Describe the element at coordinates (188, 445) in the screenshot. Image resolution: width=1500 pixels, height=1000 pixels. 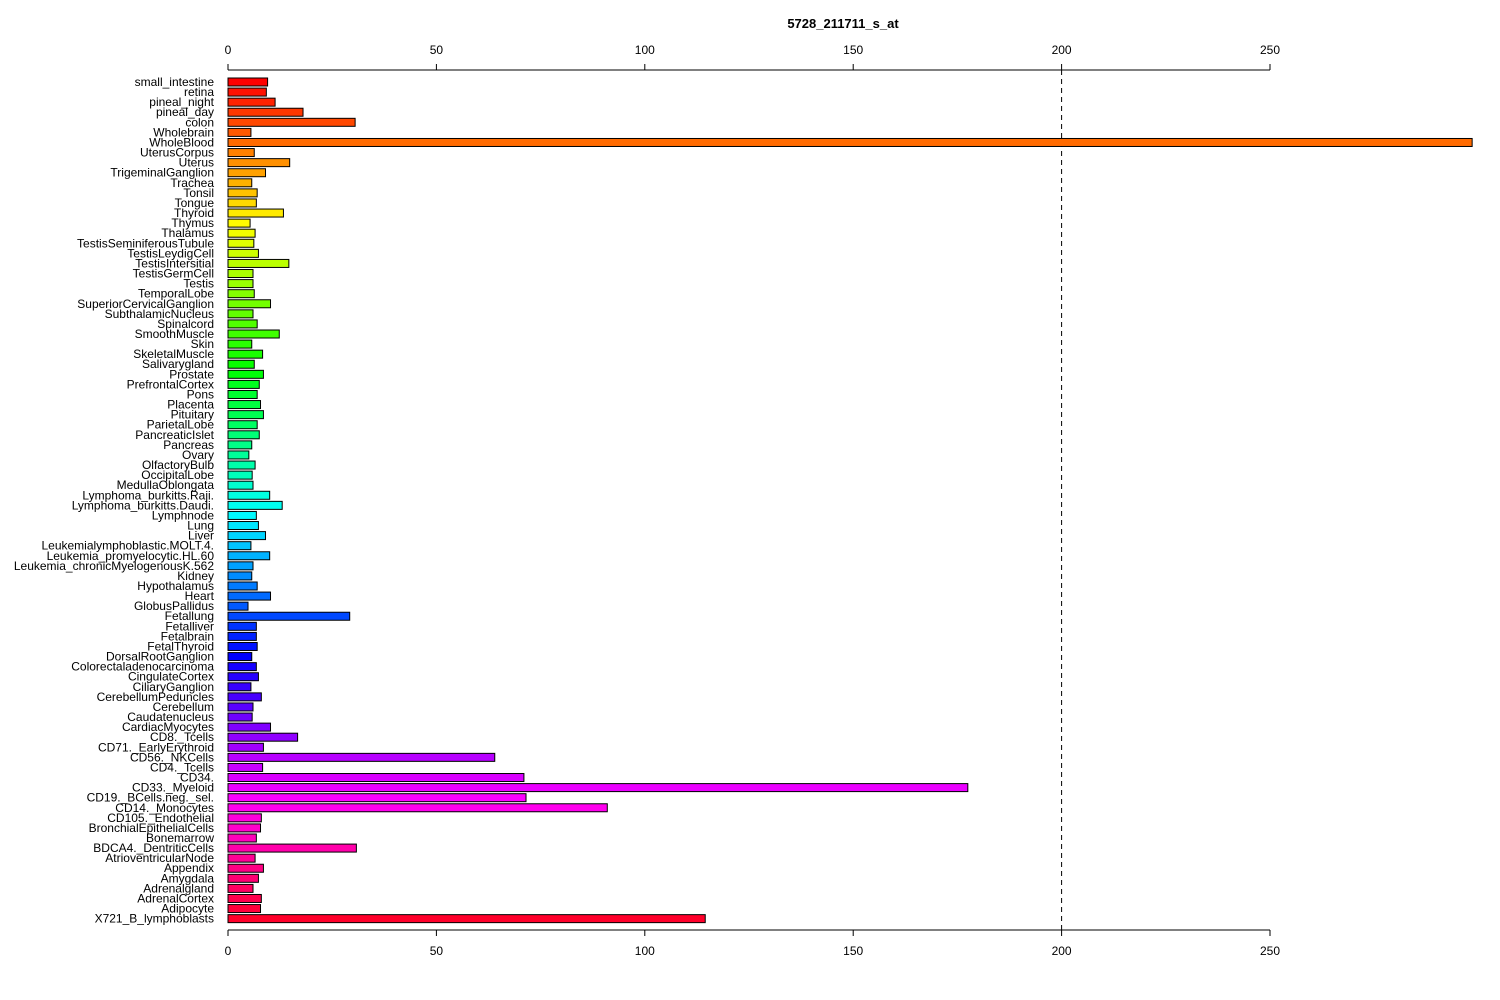
I see `category-label: Pancreas` at that location.